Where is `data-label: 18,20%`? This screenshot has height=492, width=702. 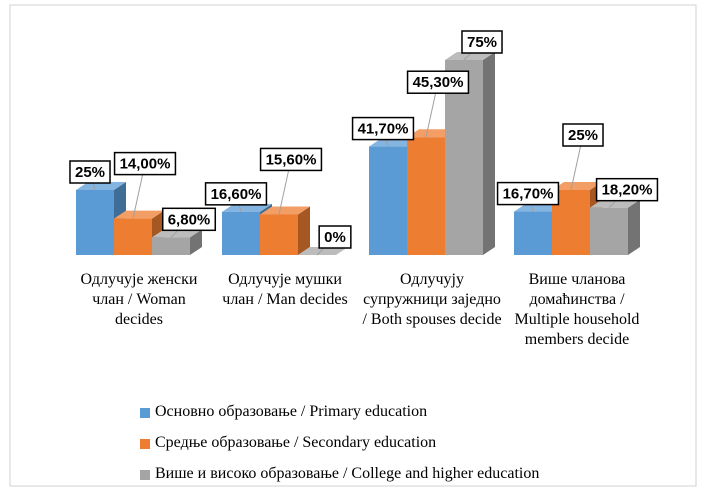 data-label: 18,20% is located at coordinates (627, 190).